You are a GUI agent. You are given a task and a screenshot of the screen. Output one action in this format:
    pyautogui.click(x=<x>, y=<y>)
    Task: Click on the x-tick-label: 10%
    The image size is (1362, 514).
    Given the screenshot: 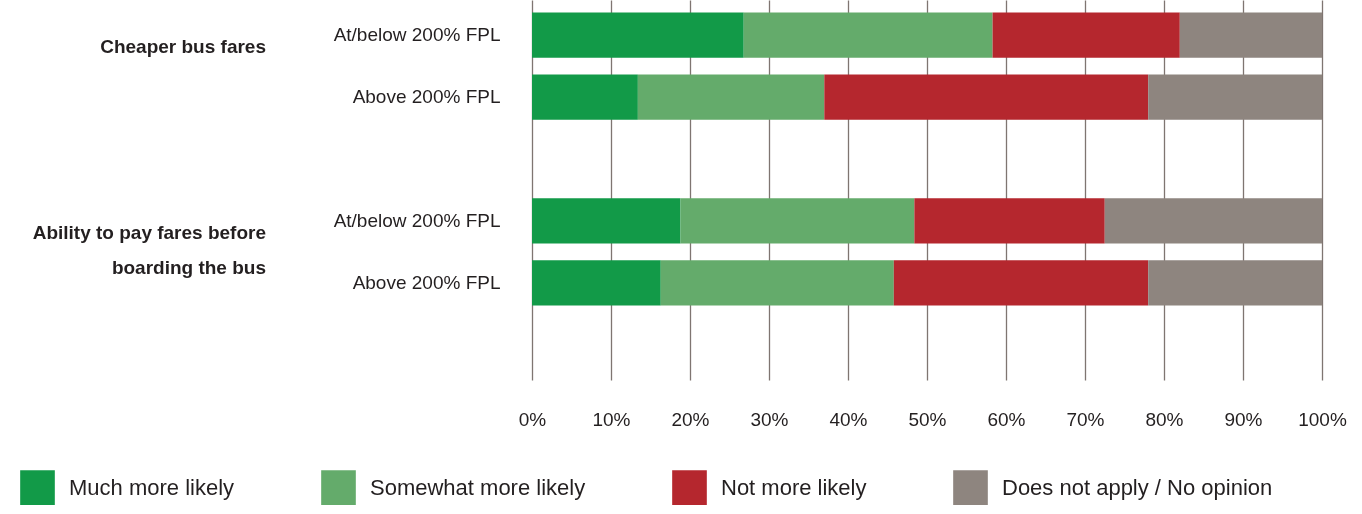 What is the action you would take?
    pyautogui.click(x=611, y=419)
    